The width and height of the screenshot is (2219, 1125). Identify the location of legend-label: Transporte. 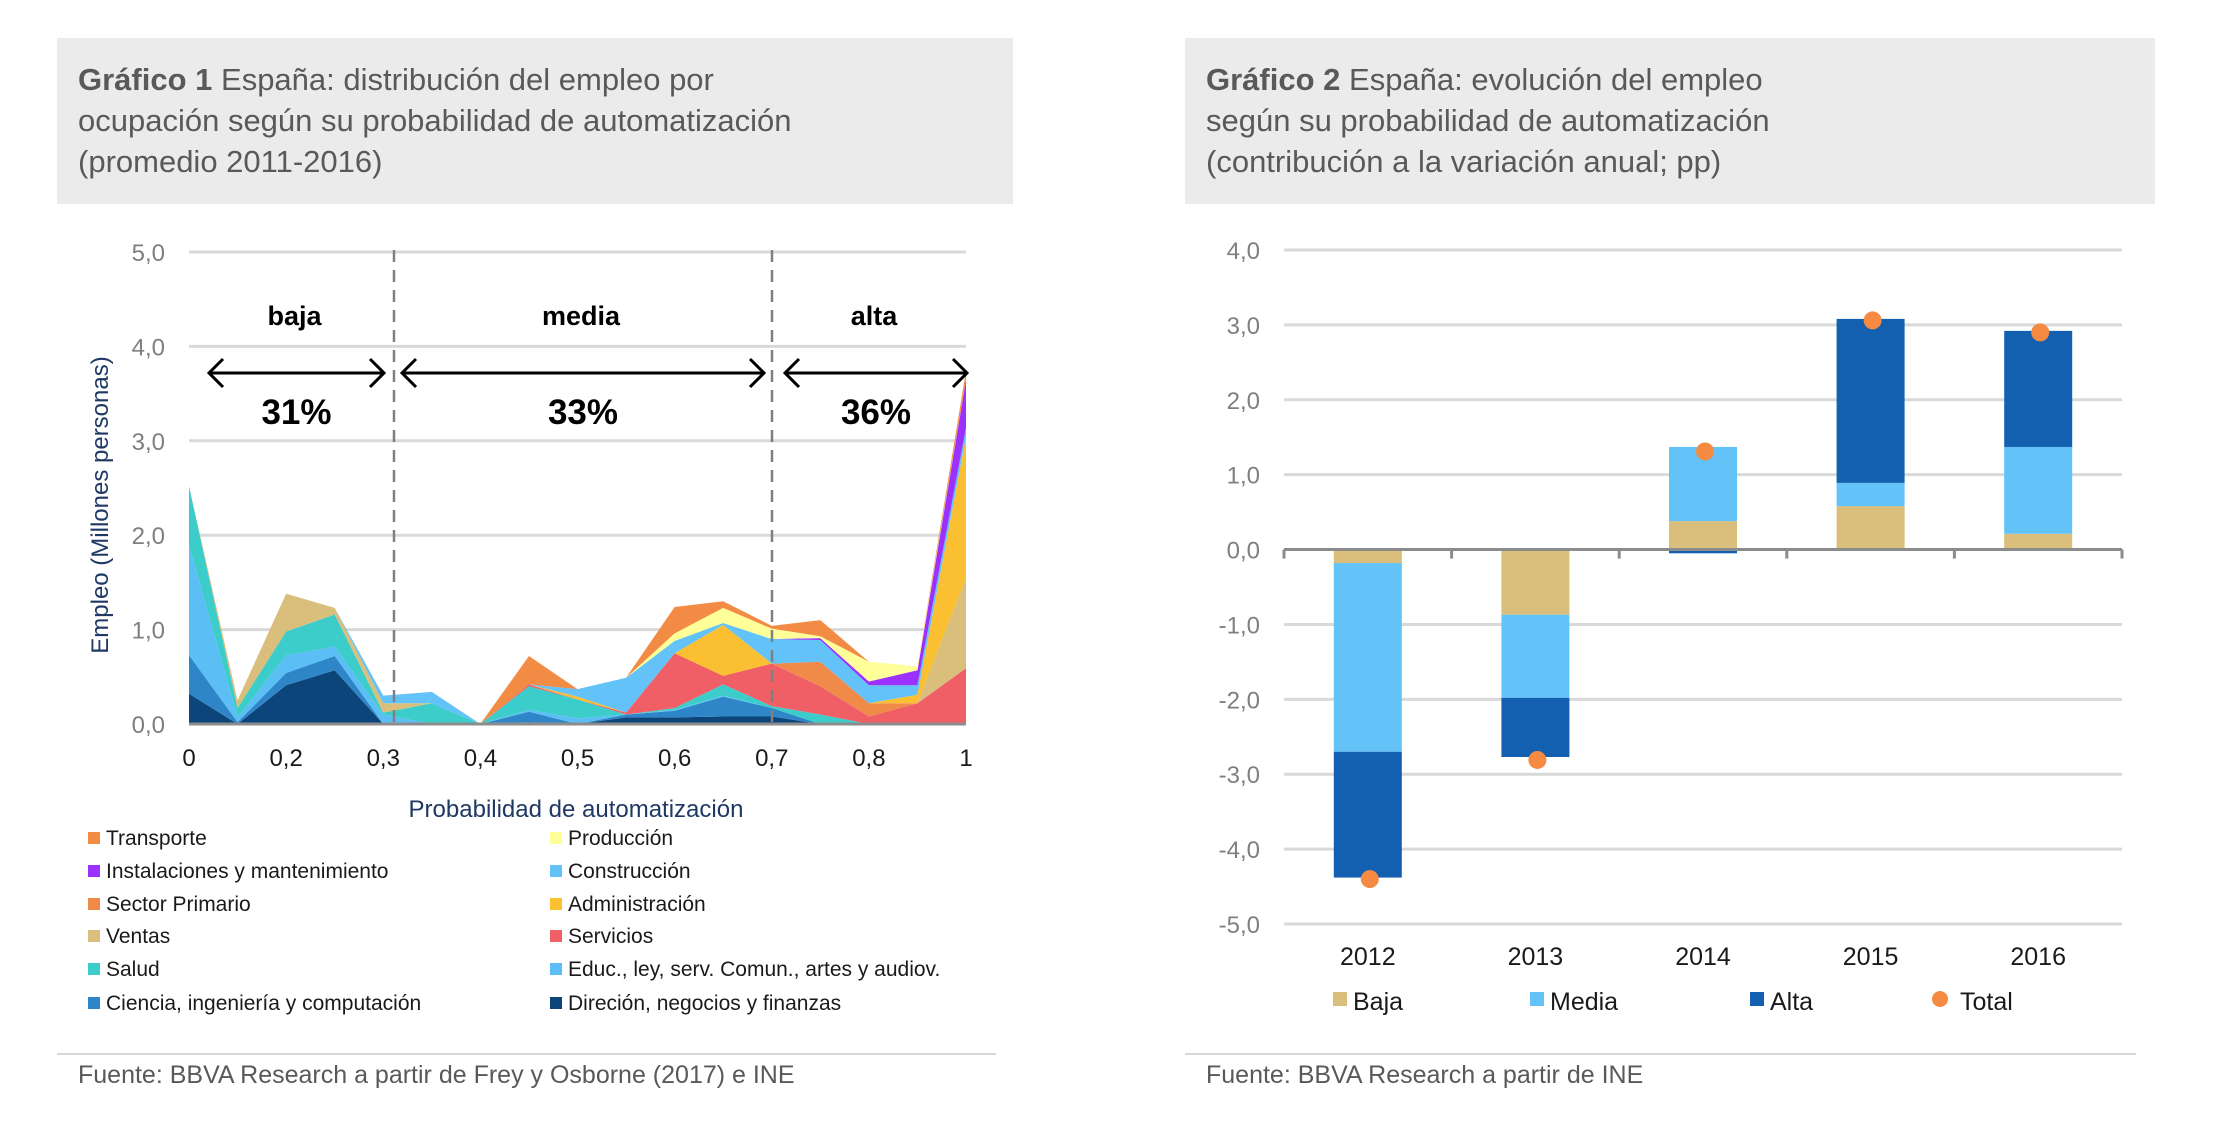
(156, 838).